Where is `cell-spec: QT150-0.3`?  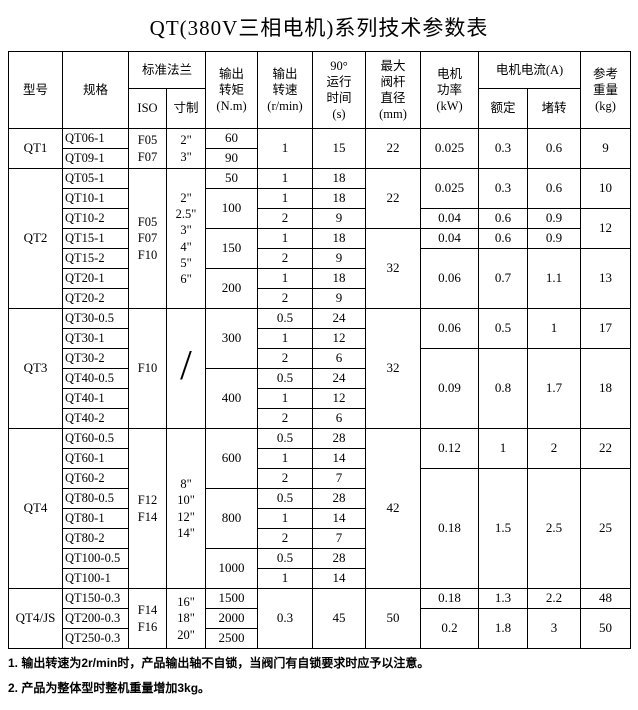
cell-spec: QT150-0.3 is located at coordinates (95, 598).